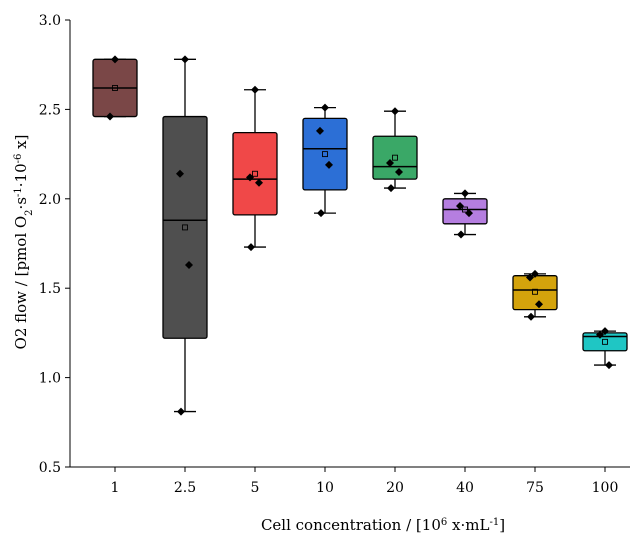 Image resolution: width=631 pixels, height=543 pixels. Describe the element at coordinates (255, 488) in the screenshot. I see `x-tick-label: 5` at that location.